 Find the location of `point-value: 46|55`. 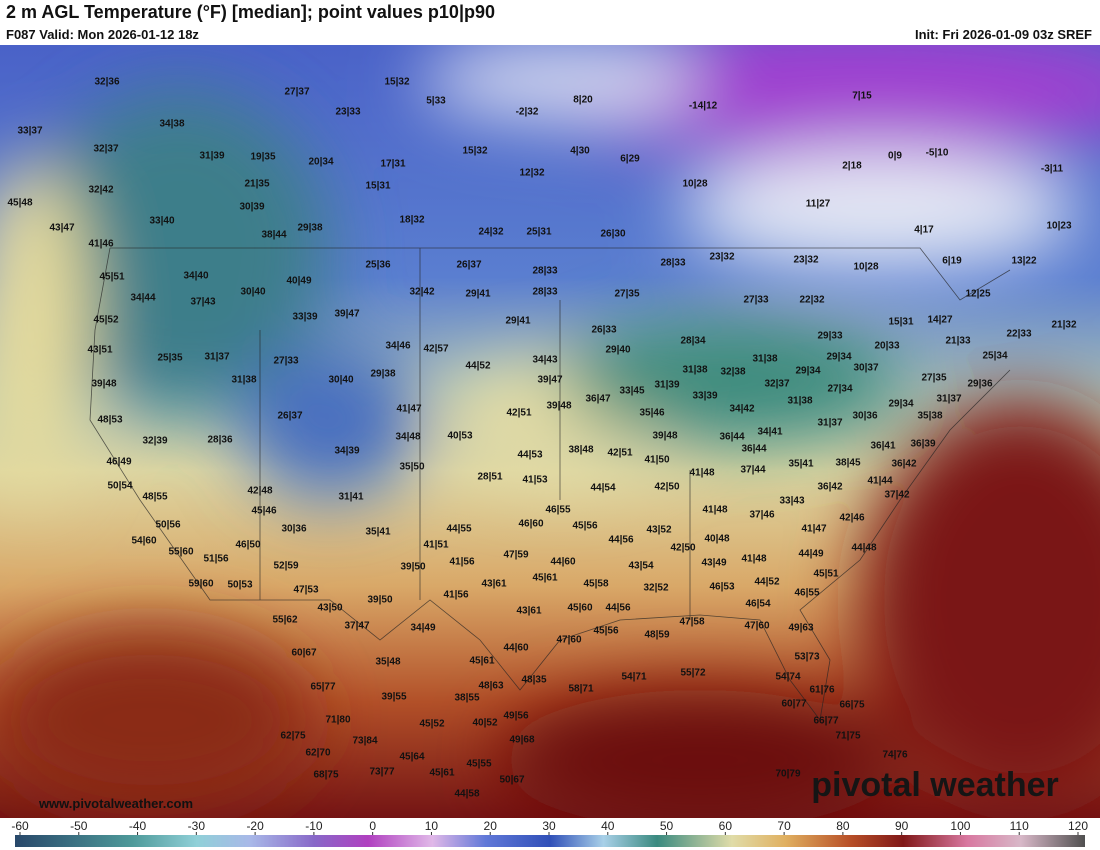

point-value: 46|55 is located at coordinates (806, 593).